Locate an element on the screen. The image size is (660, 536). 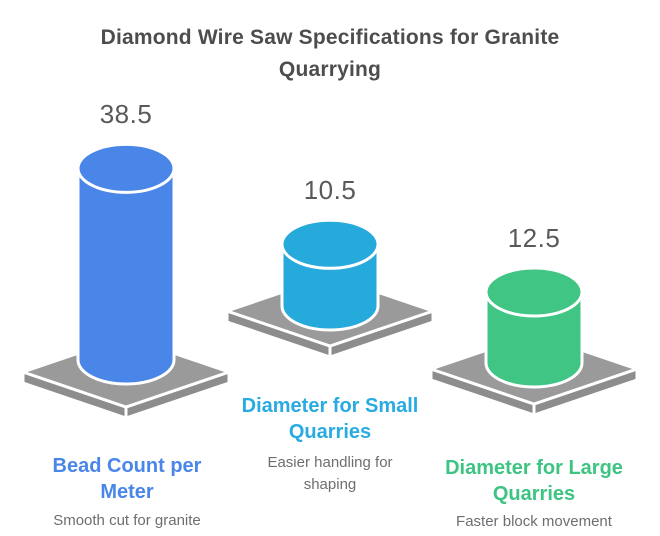
category-description: Faster block movement is located at coordinates (534, 521).